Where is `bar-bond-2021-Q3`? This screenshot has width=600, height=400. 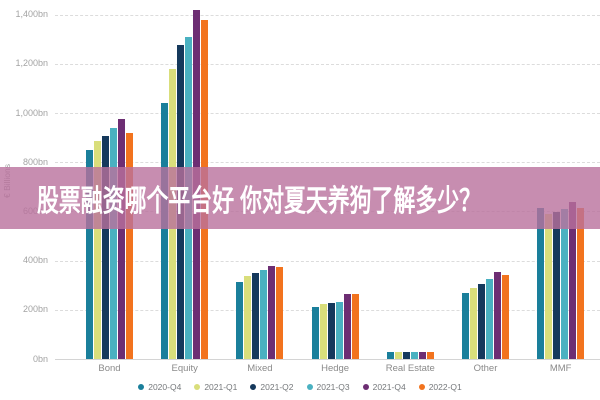
bar-bond-2021-Q3 is located at coordinates (113, 243).